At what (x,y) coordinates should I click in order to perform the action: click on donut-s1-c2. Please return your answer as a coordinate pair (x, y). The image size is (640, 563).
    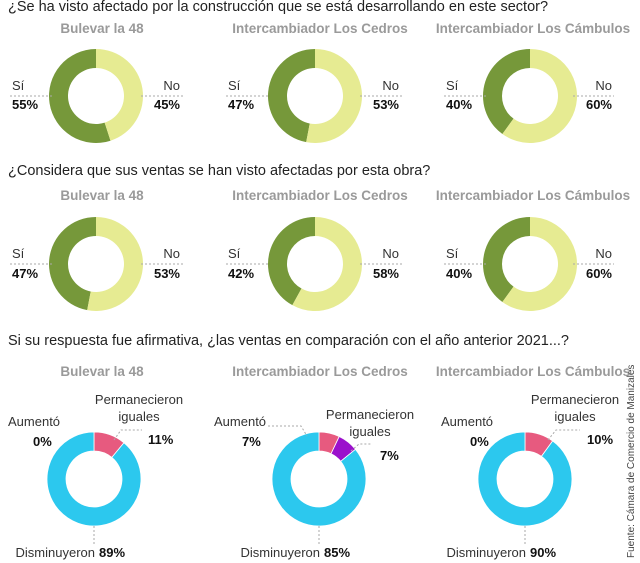
    Looking at the image, I should click on (315, 96).